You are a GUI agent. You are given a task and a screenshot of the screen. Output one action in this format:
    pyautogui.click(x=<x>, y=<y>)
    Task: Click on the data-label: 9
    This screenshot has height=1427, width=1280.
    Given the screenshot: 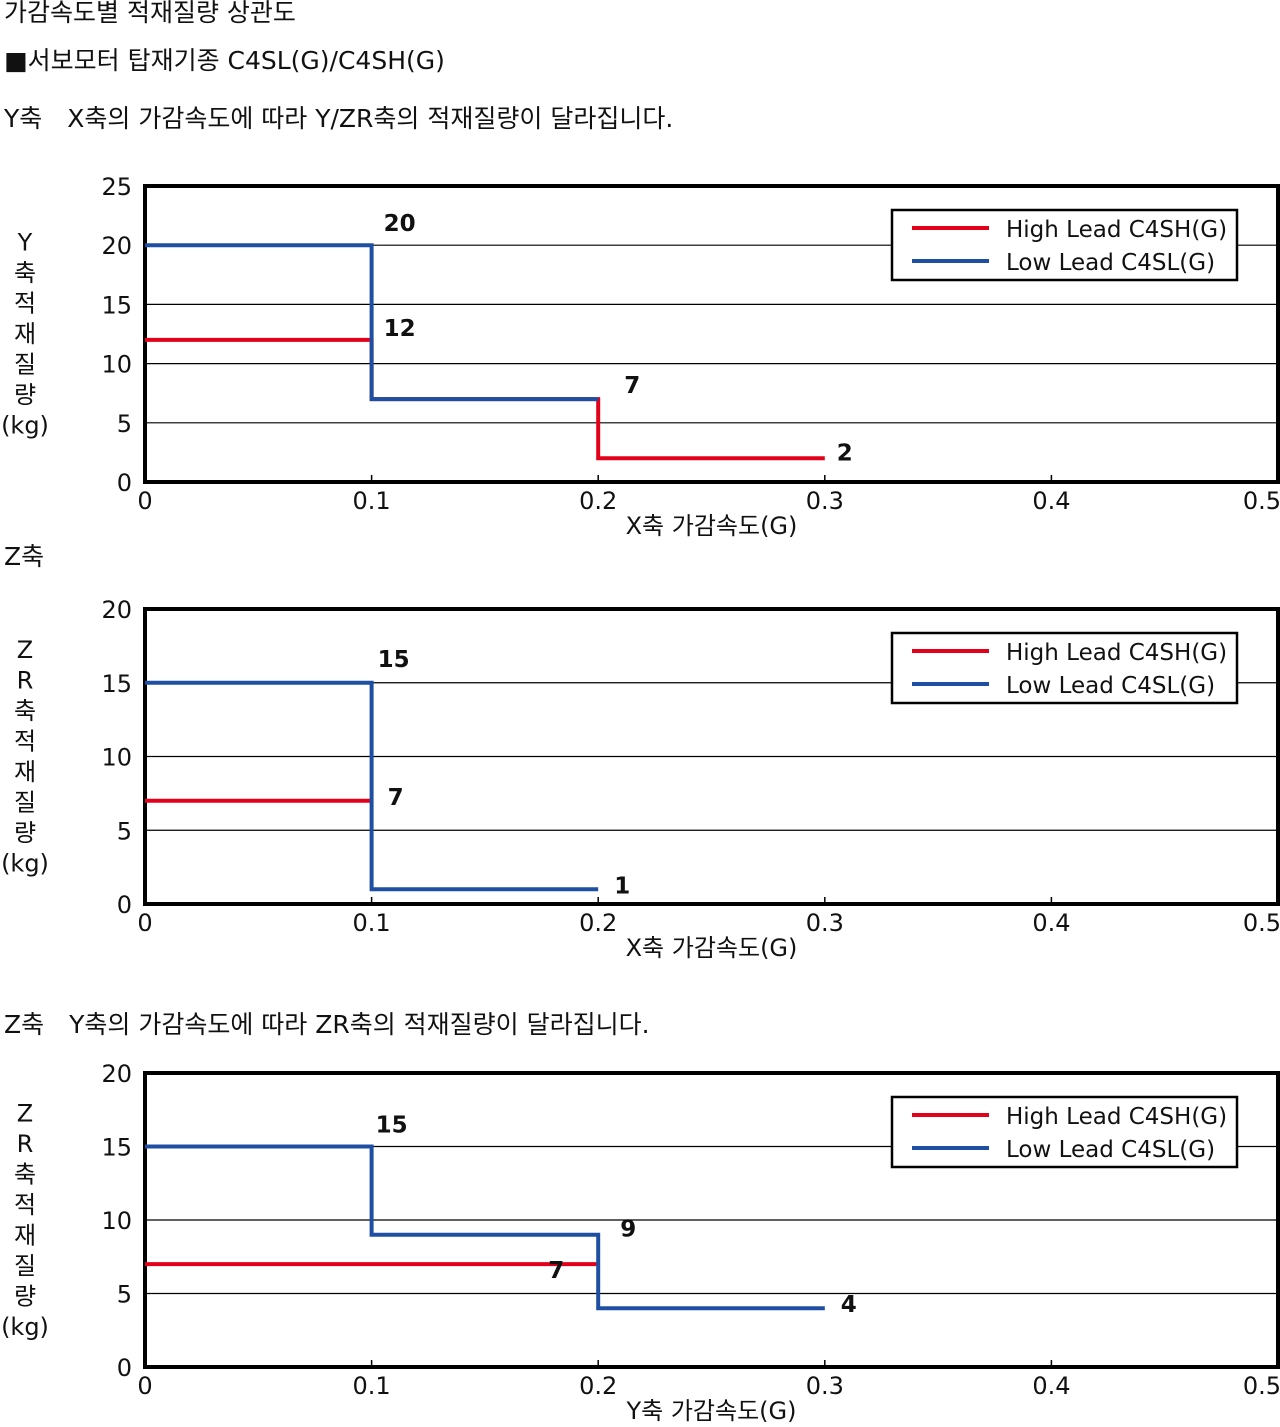 What is the action you would take?
    pyautogui.click(x=628, y=1230)
    